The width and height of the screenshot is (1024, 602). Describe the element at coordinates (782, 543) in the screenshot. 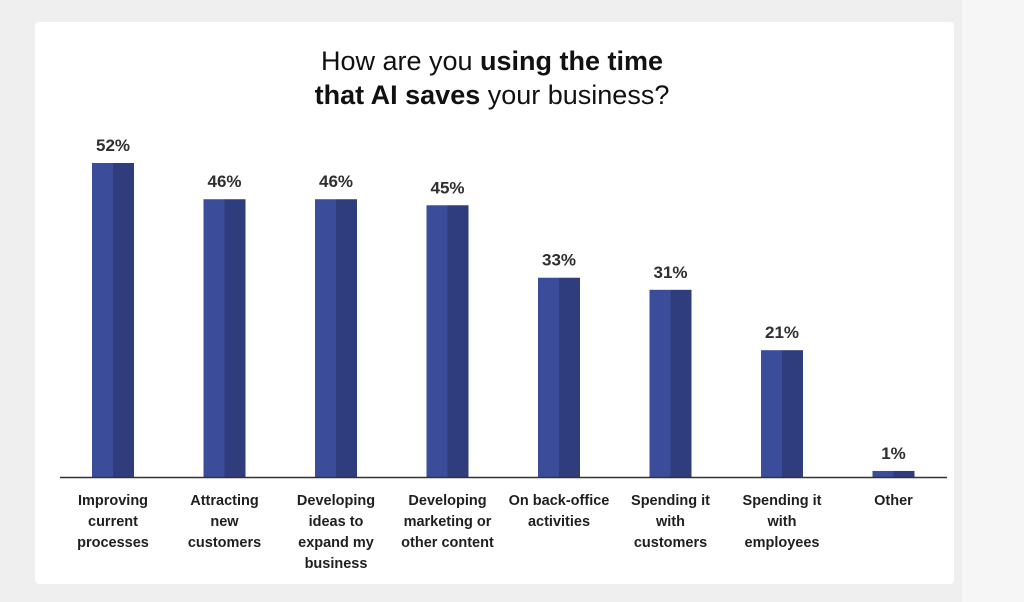

I see `category-label-line: employees` at that location.